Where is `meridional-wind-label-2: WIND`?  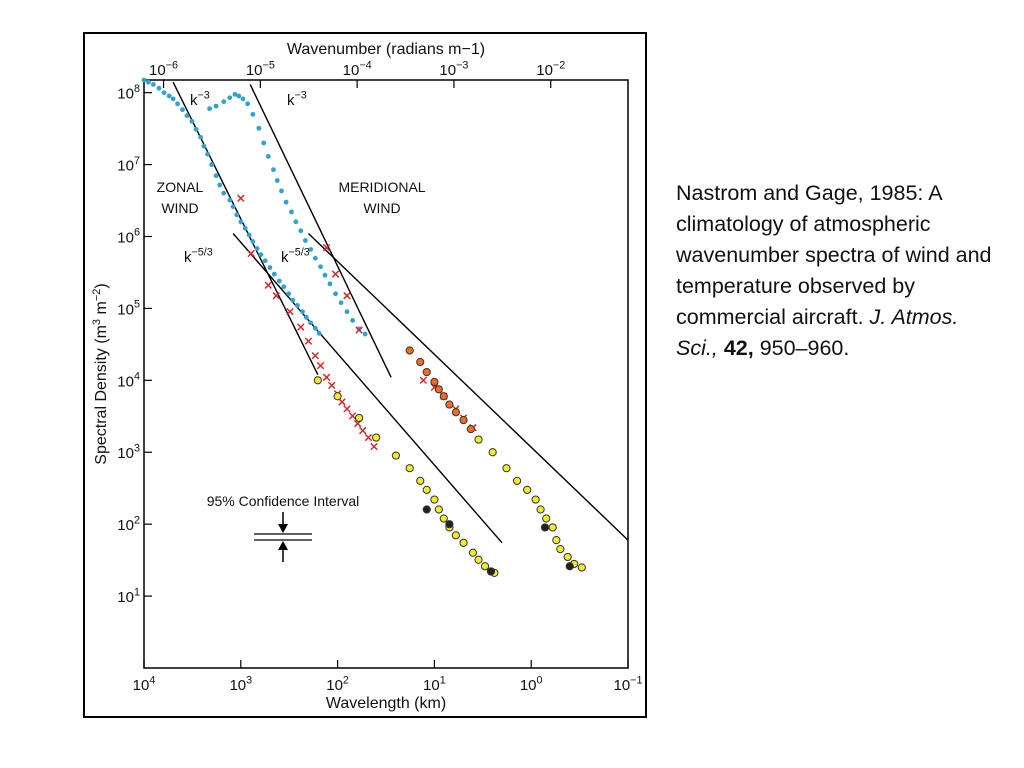 meridional-wind-label-2: WIND is located at coordinates (381, 208).